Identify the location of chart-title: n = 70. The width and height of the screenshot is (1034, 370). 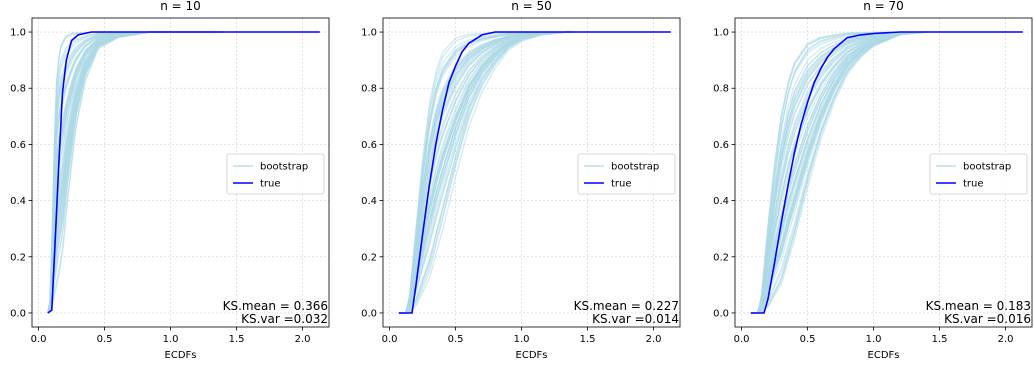
(883, 6).